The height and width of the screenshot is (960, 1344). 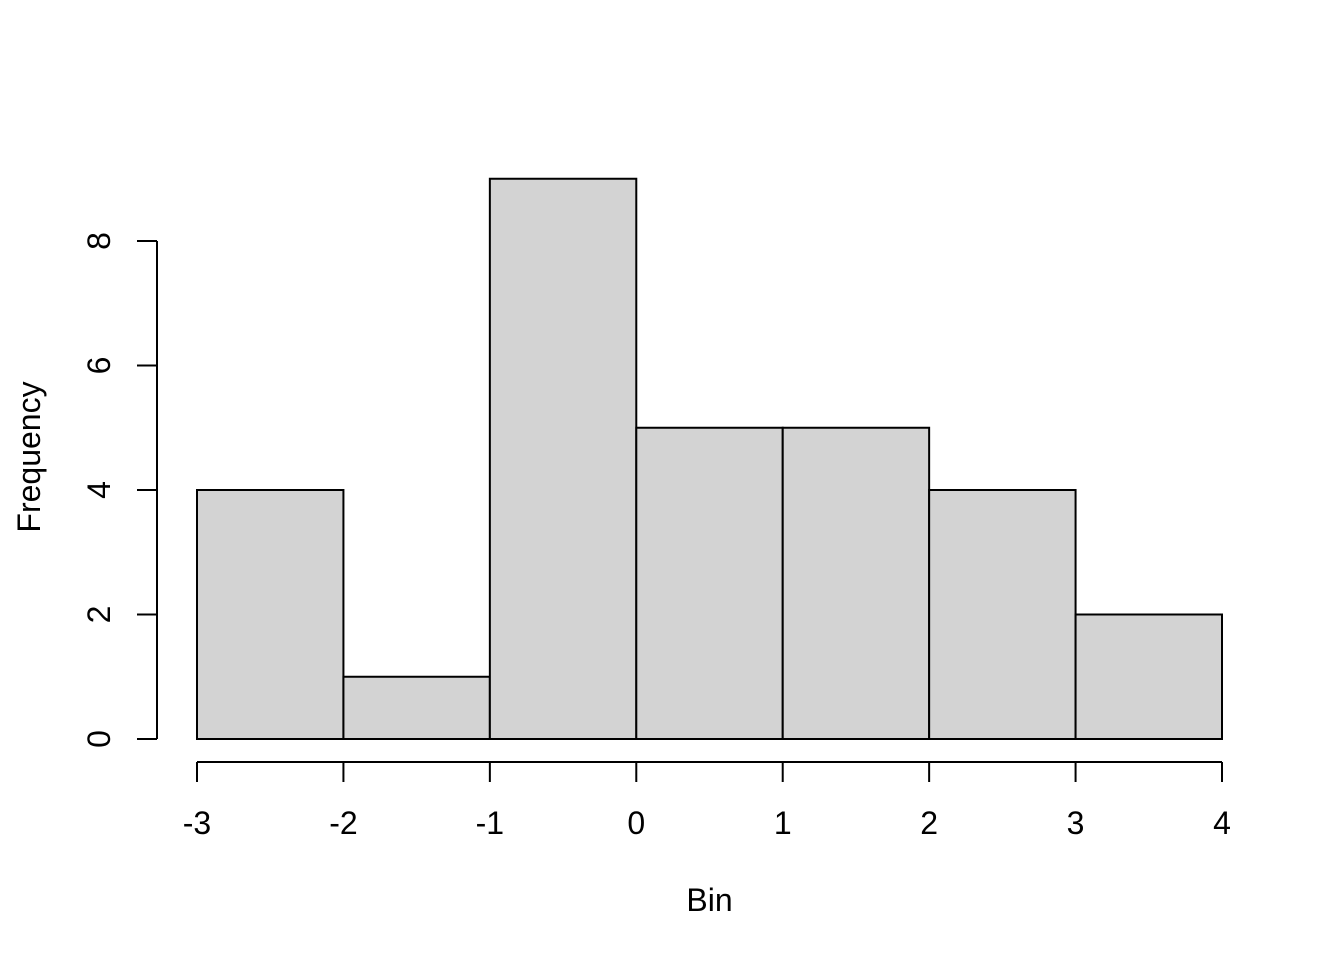 I want to click on x-tick-label: -1, so click(x=490, y=823).